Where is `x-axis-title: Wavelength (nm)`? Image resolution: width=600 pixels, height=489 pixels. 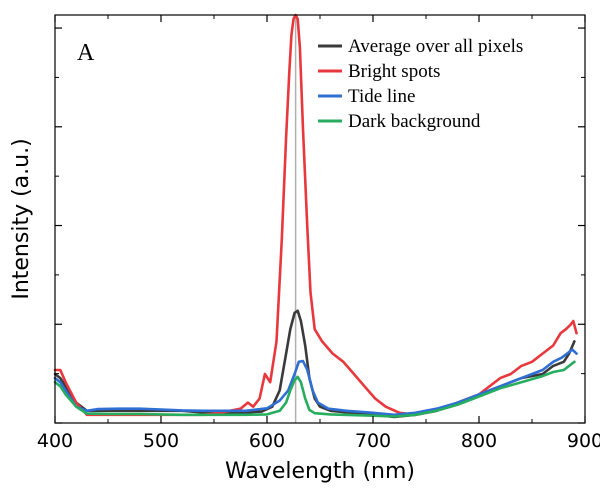
x-axis-title: Wavelength (nm) is located at coordinates (320, 471).